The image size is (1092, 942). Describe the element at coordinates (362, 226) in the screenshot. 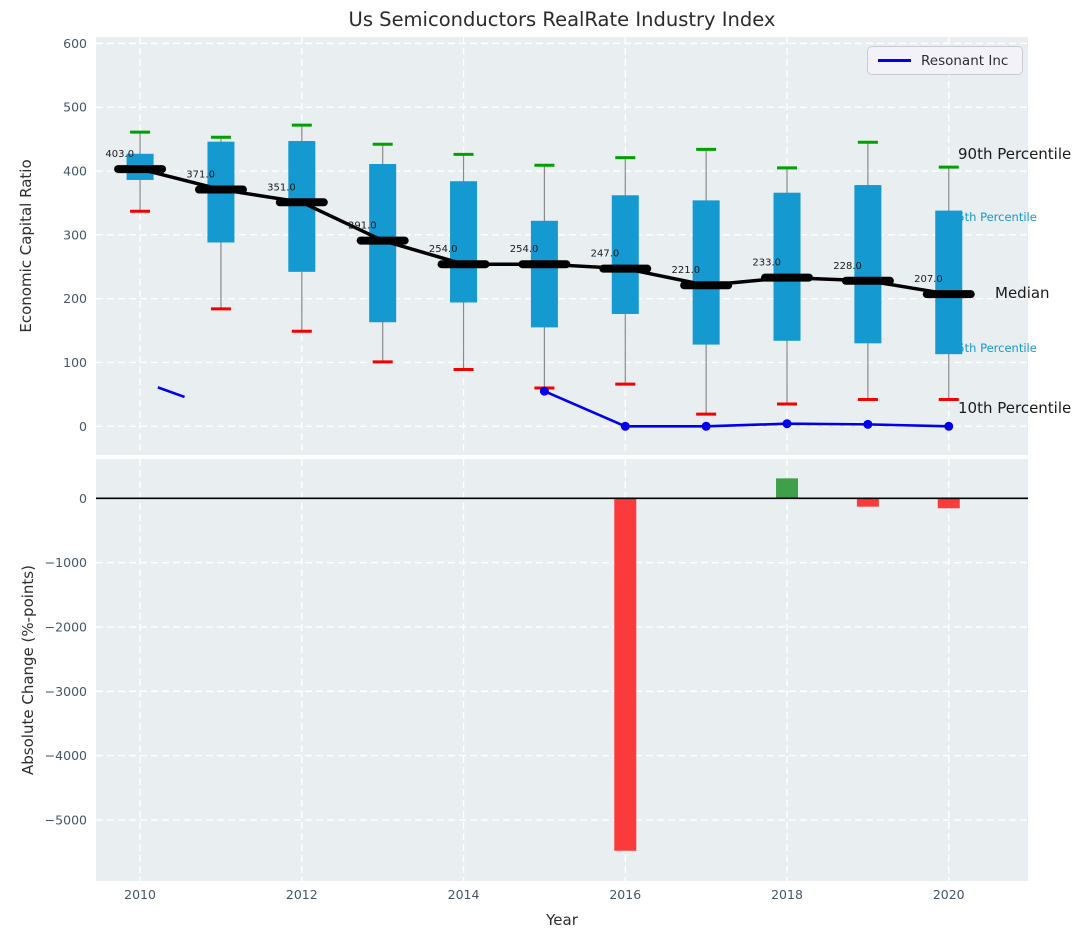

I see `median-value-label: 291.0` at that location.